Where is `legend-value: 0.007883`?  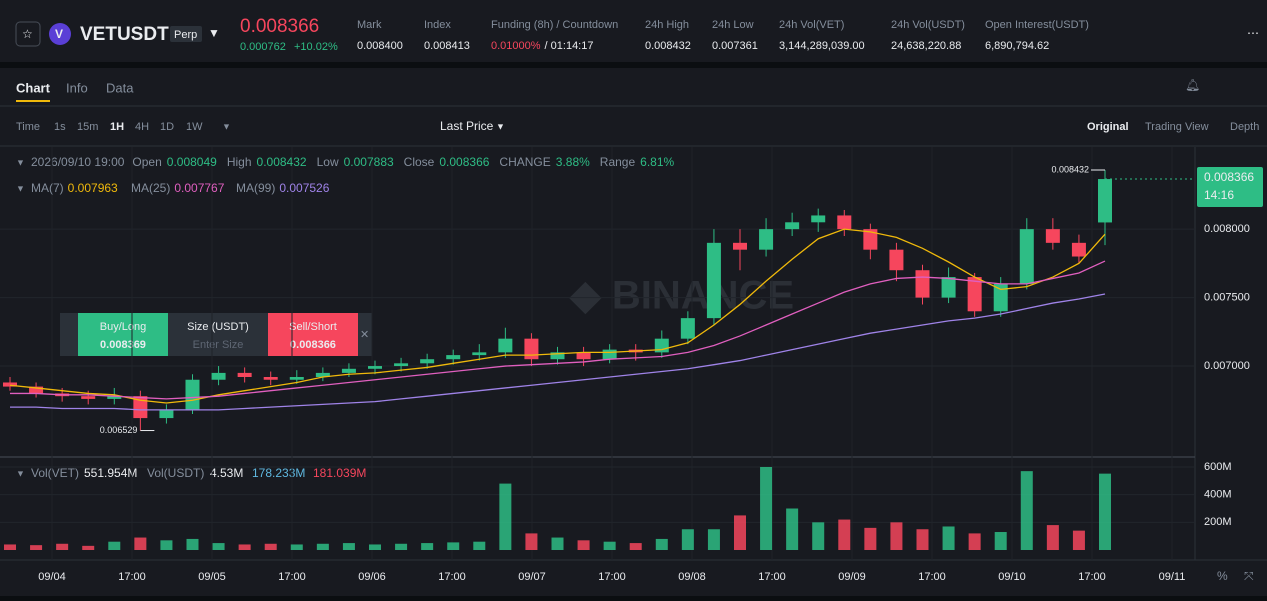
legend-value: 0.007883 is located at coordinates (369, 162).